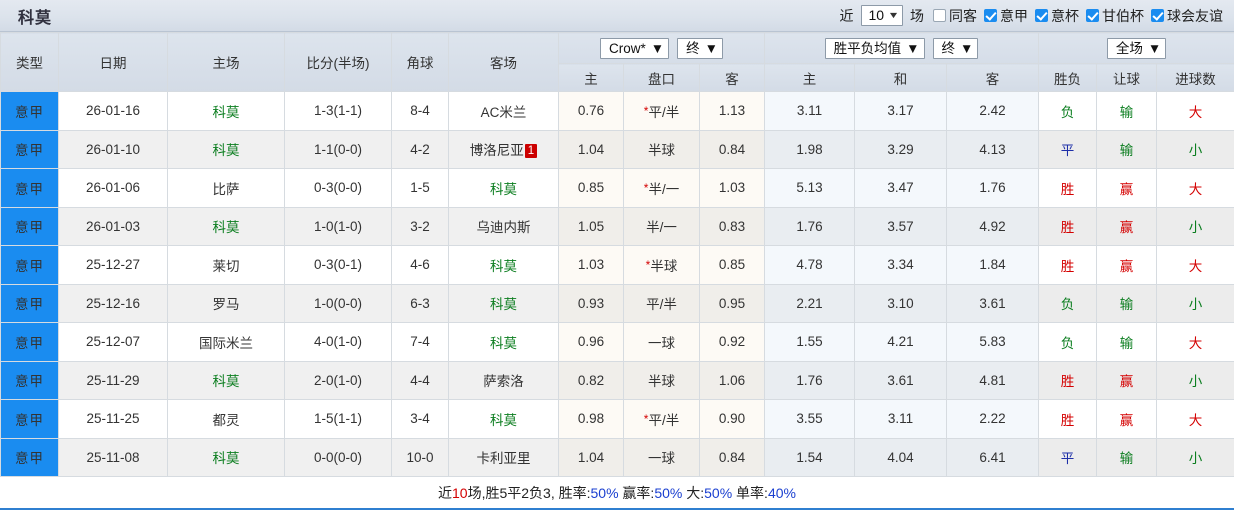 This screenshot has width=1234, height=510. What do you see at coordinates (810, 78) in the screenshot?
I see `col-avg-home: 主` at bounding box center [810, 78].